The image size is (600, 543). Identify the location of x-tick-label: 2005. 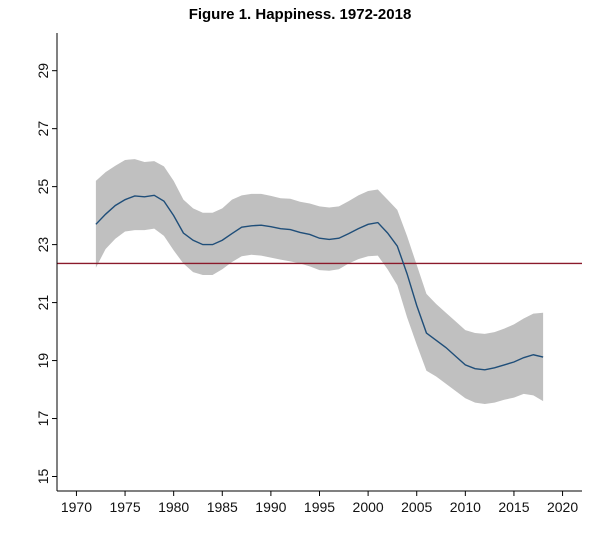
(416, 507).